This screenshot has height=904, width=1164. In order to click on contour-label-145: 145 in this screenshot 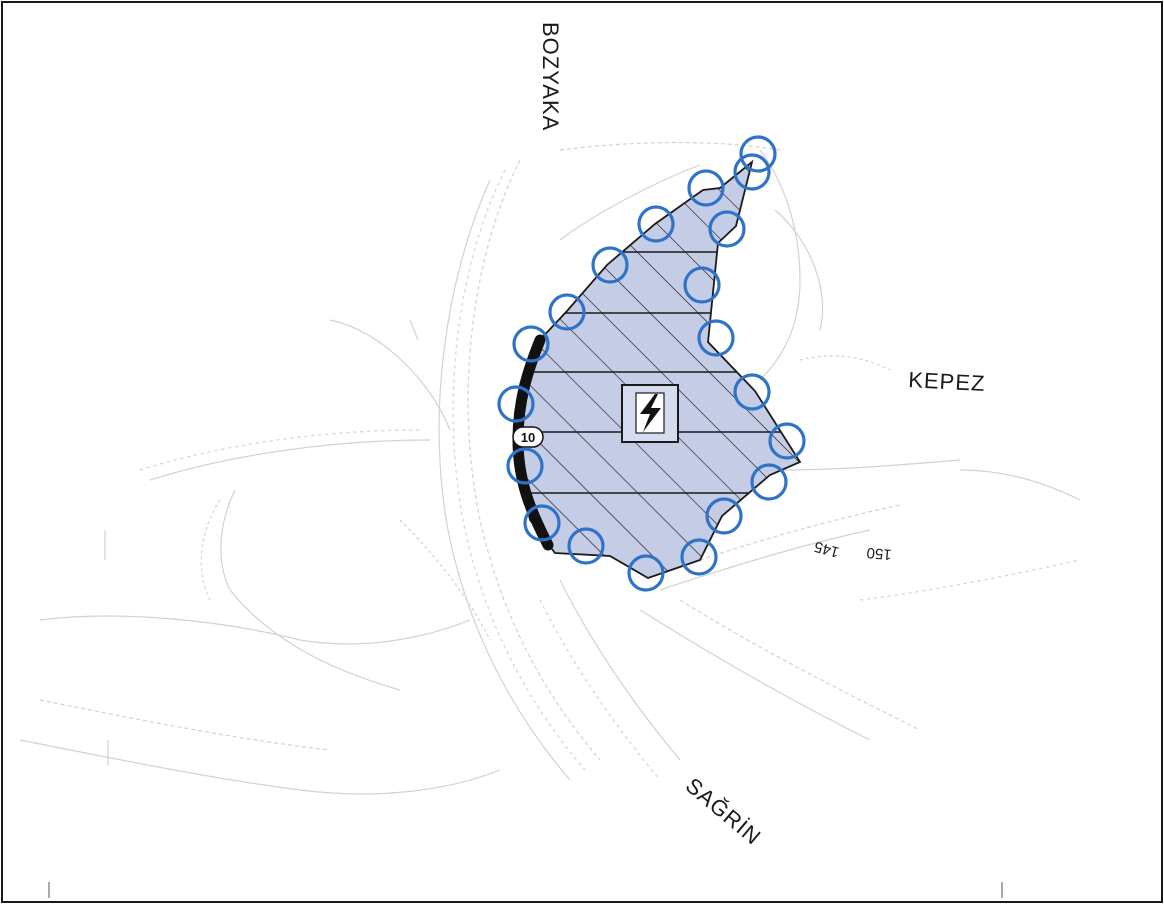, I will do `click(826, 549)`.